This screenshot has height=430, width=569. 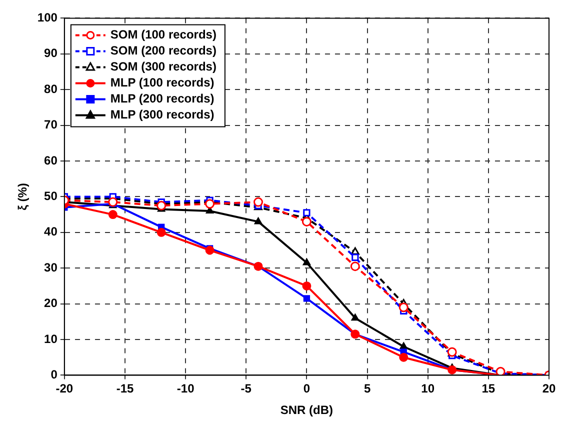 I want to click on x-tick-label: -5, so click(x=246, y=389).